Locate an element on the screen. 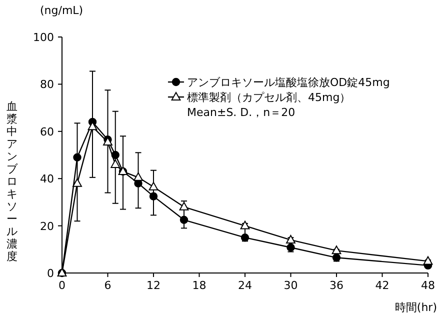 The image size is (441, 318). x-tick-label: 6 is located at coordinates (108, 285).